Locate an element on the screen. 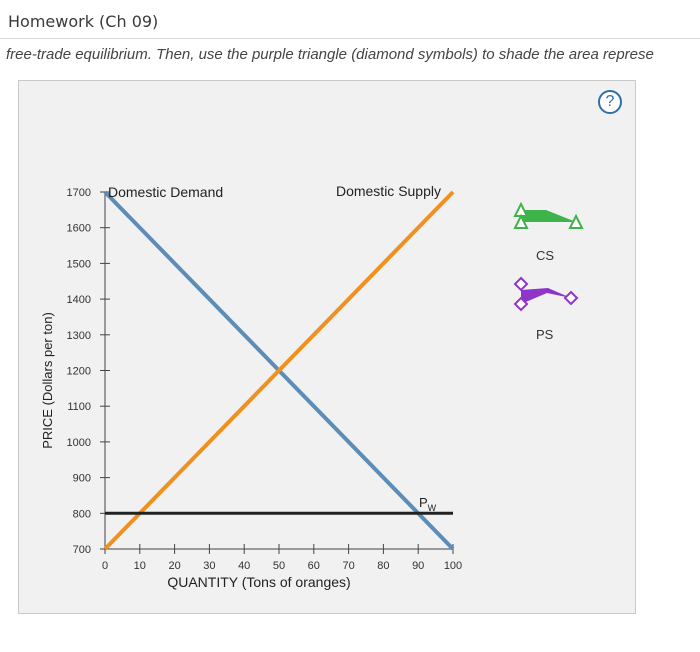 Image resolution: width=700 pixels, height=652 pixels. x-tick-label: 20 is located at coordinates (174, 566).